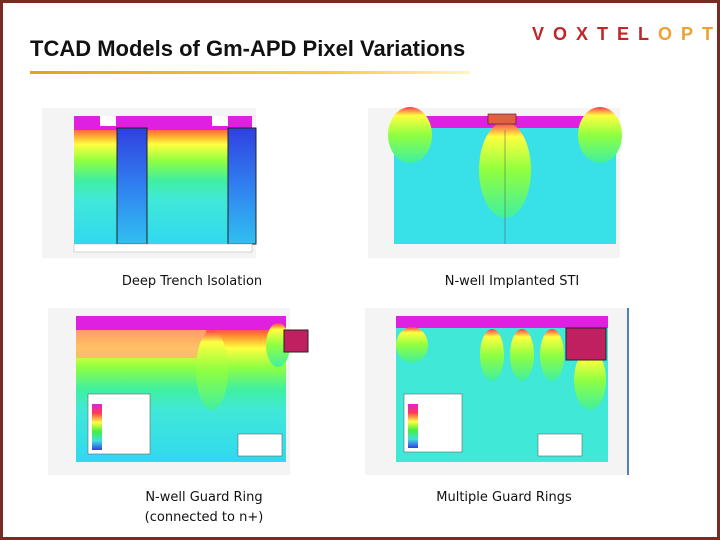  I want to click on logo-part: OPTO, so click(687, 34).